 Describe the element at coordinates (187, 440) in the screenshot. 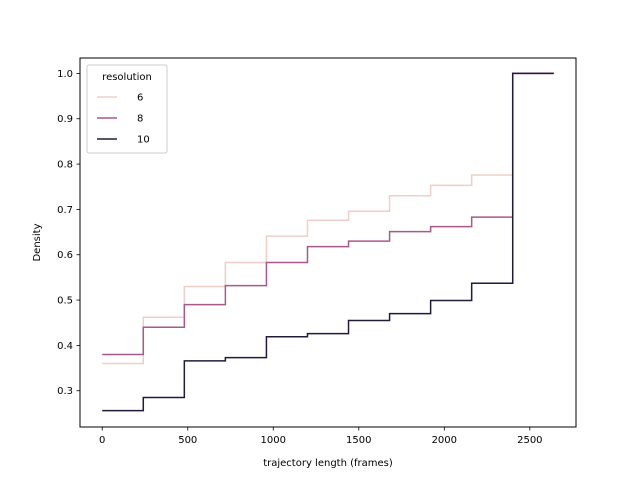

I see `x-tick-label: 500` at that location.